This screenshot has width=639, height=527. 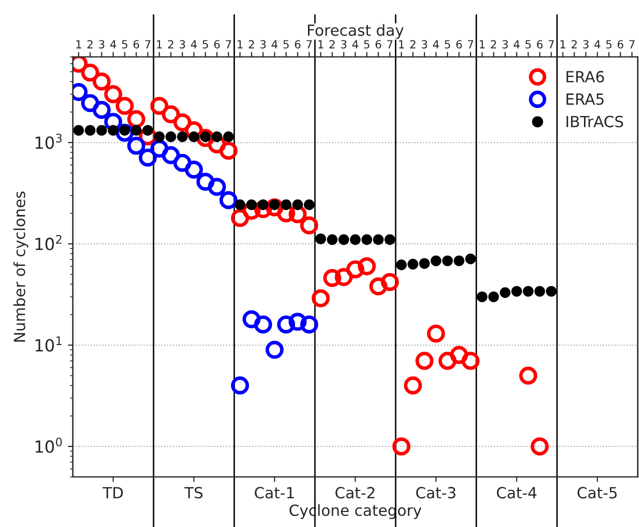 I want to click on legend-label: IBTrACS, so click(x=595, y=122).